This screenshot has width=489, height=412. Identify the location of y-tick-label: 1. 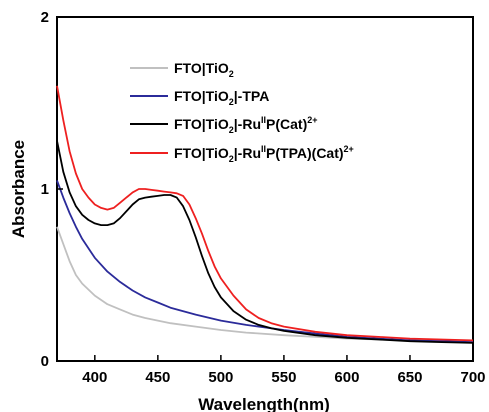
(45, 189).